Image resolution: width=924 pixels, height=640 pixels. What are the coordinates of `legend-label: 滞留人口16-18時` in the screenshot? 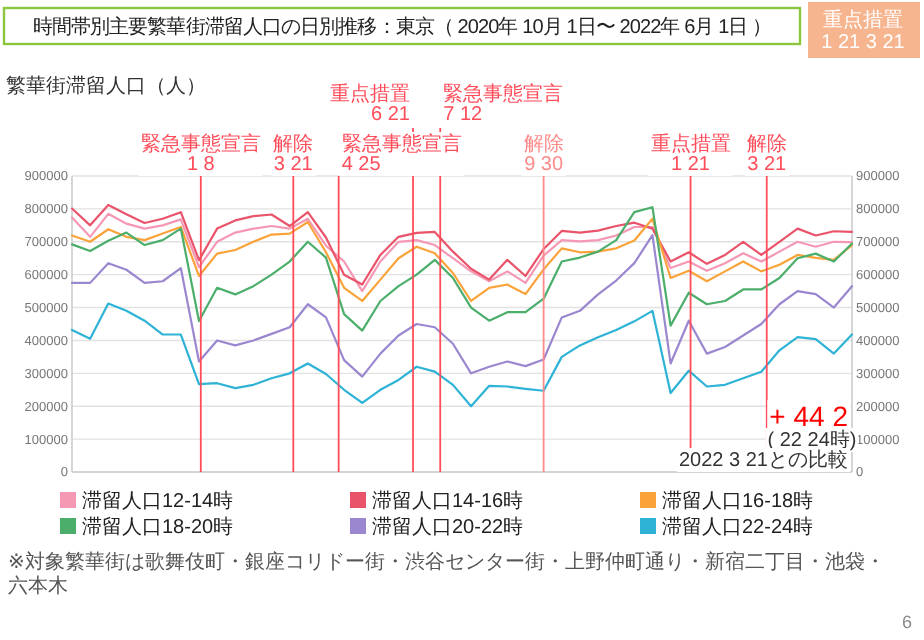 It's located at (738, 501).